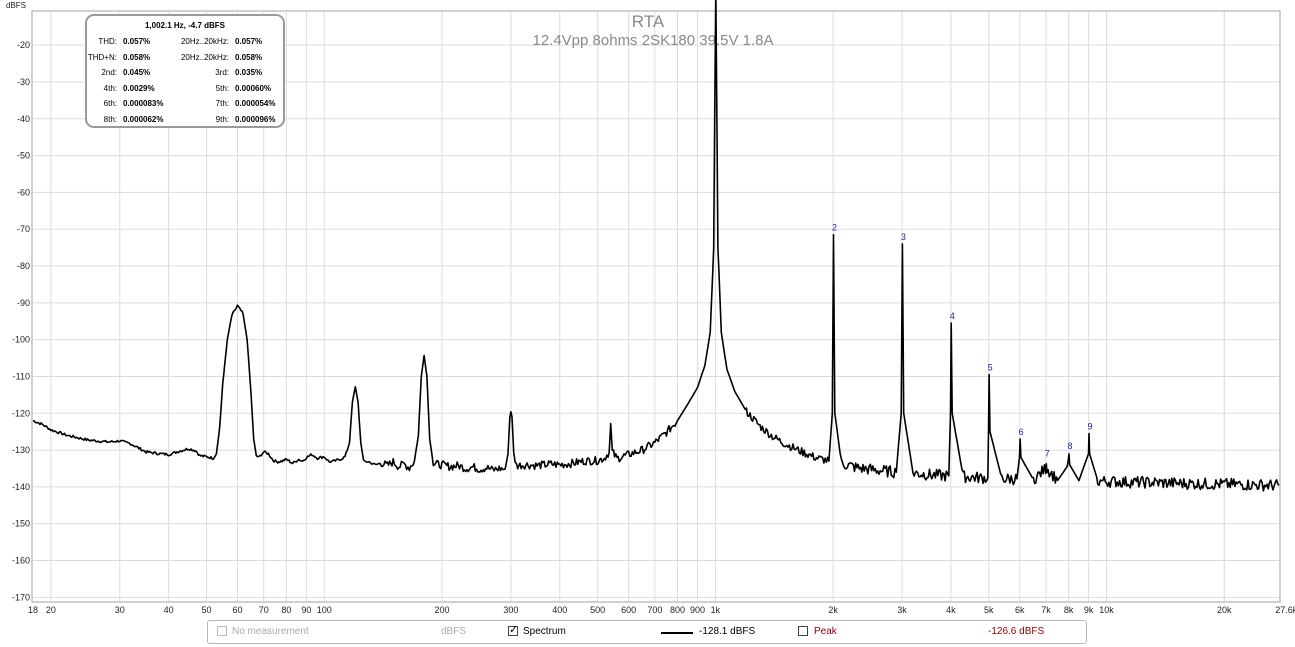 Image resolution: width=1295 pixels, height=647 pixels. I want to click on x-tick-label-23: 6k, so click(1020, 610).